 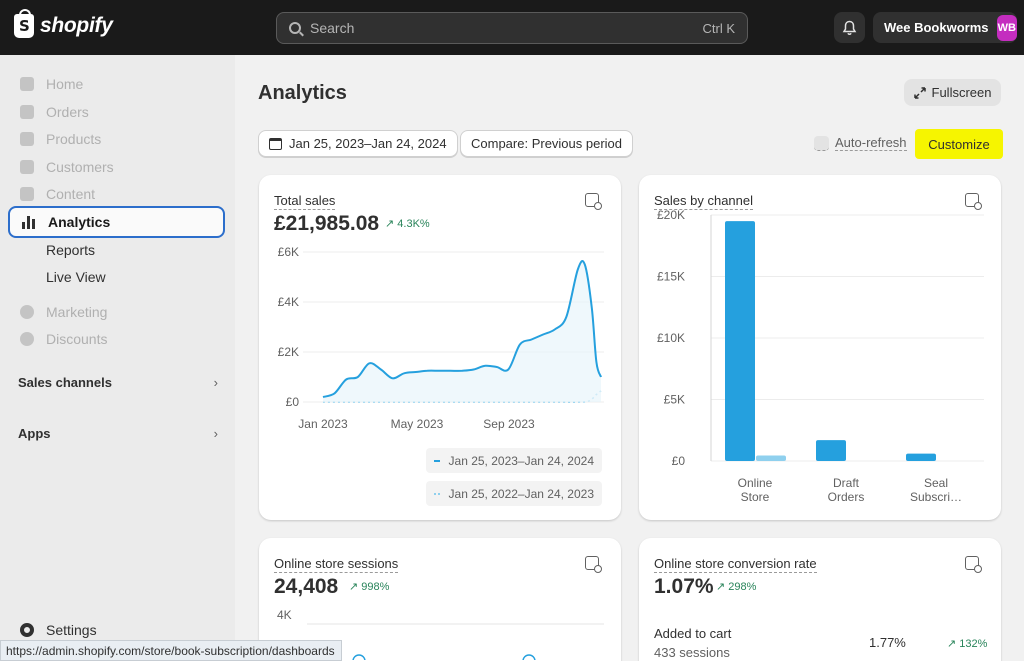 I want to click on sidebar-section-sales-channels: Sales channels ›, so click(x=118, y=382).